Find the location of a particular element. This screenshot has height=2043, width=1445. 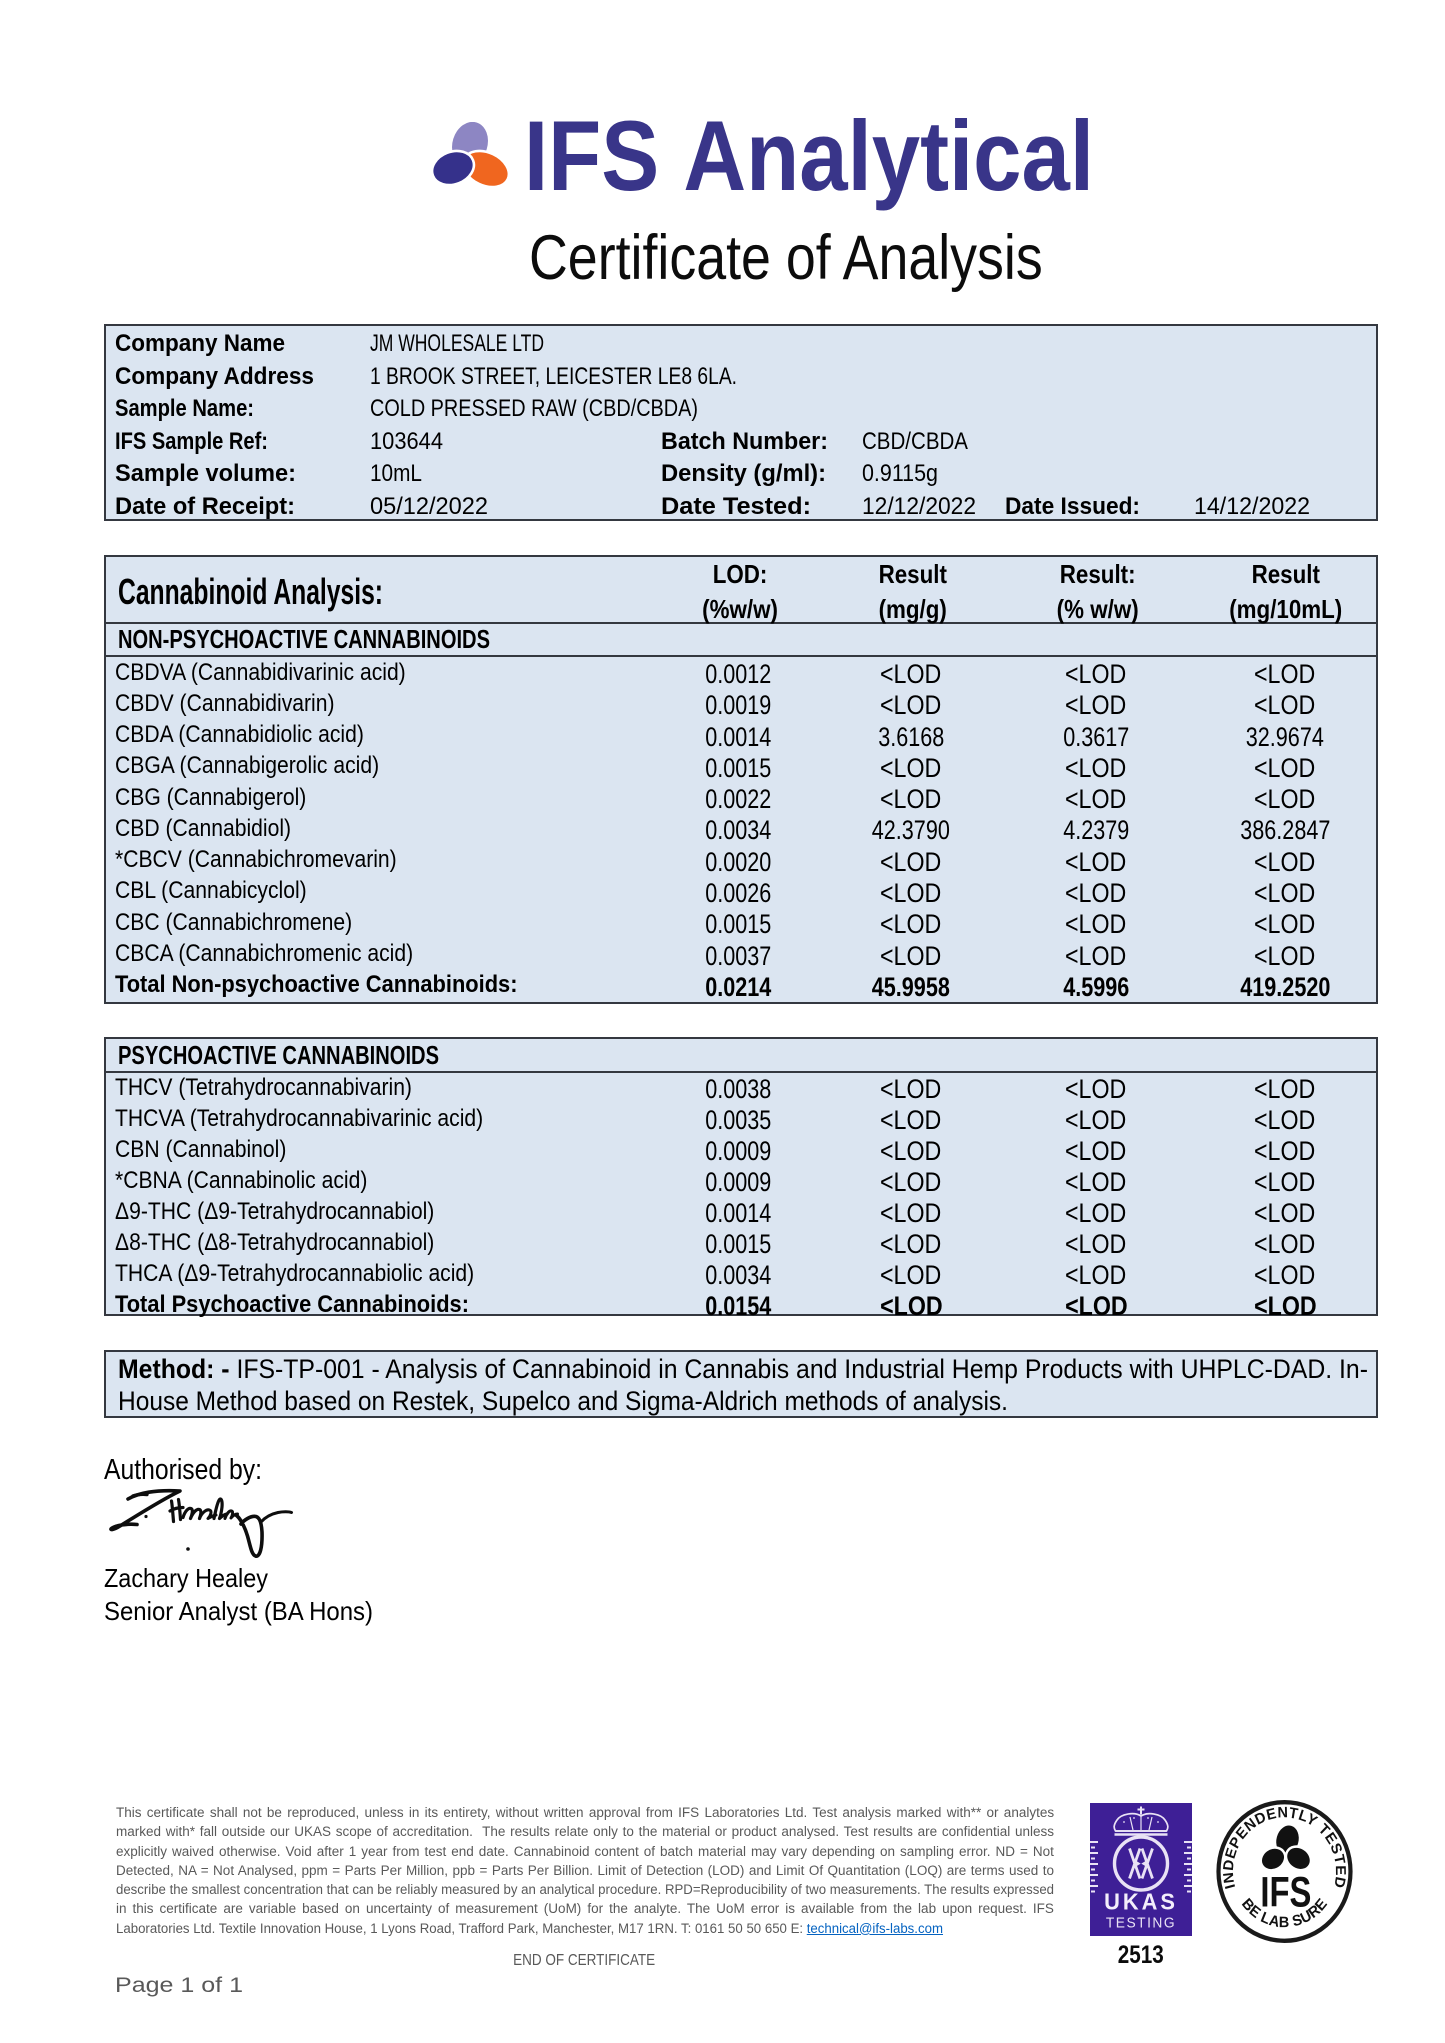

svg-text: TESTING is located at coordinates (1141, 1922).